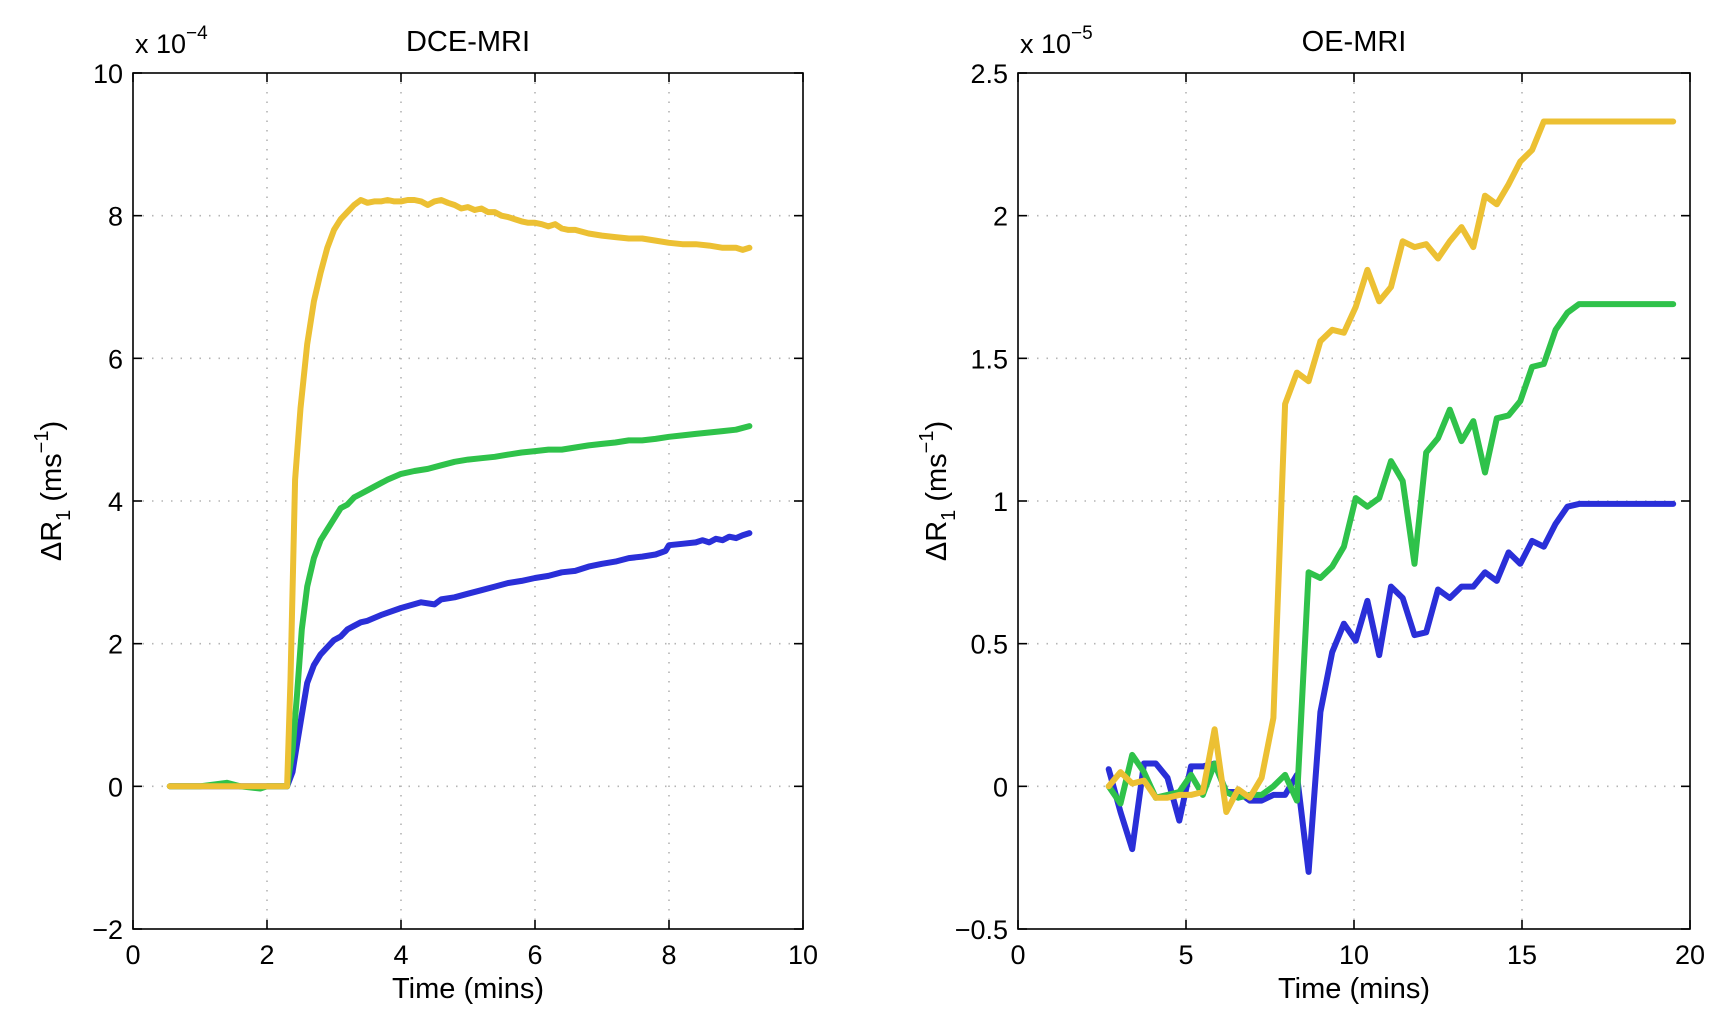  Describe the element at coordinates (1690, 955) in the screenshot. I see `oe-mri-xtick-label: 20` at that location.